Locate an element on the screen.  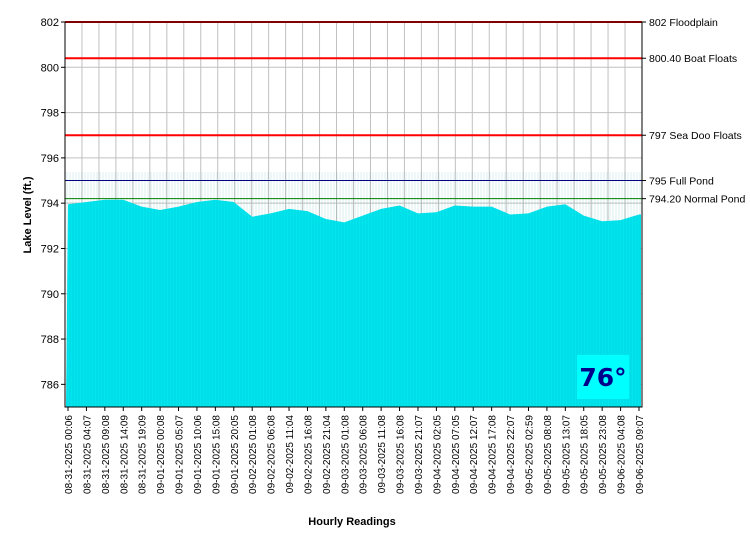
y-tick-label: 802 is located at coordinates (50, 23).